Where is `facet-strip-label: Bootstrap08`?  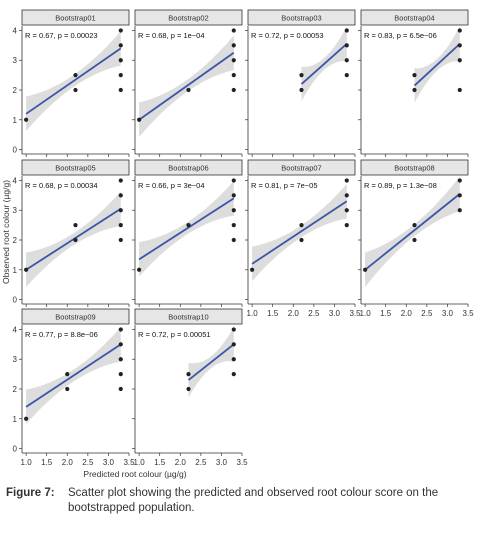 facet-strip-label: Bootstrap08 is located at coordinates (414, 168).